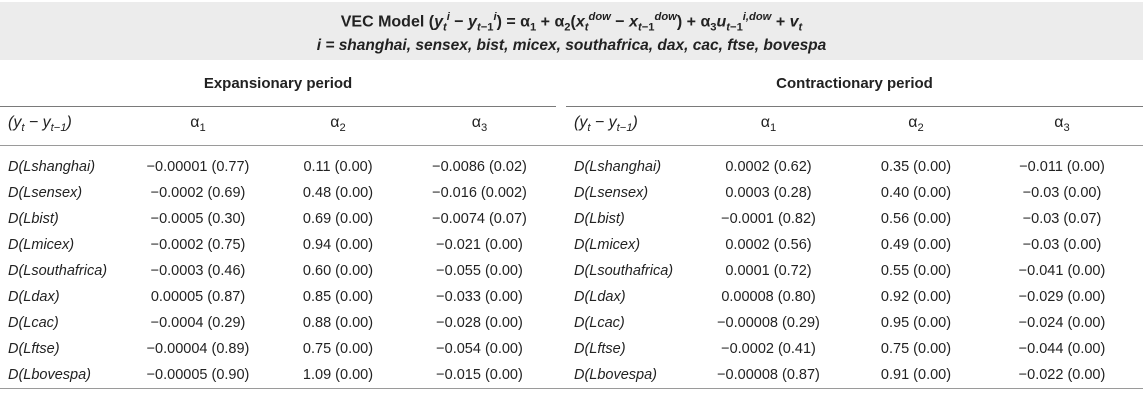 The width and height of the screenshot is (1143, 404). I want to click on con-alpha1-cell: −0.0001 (0.82), so click(768, 219).